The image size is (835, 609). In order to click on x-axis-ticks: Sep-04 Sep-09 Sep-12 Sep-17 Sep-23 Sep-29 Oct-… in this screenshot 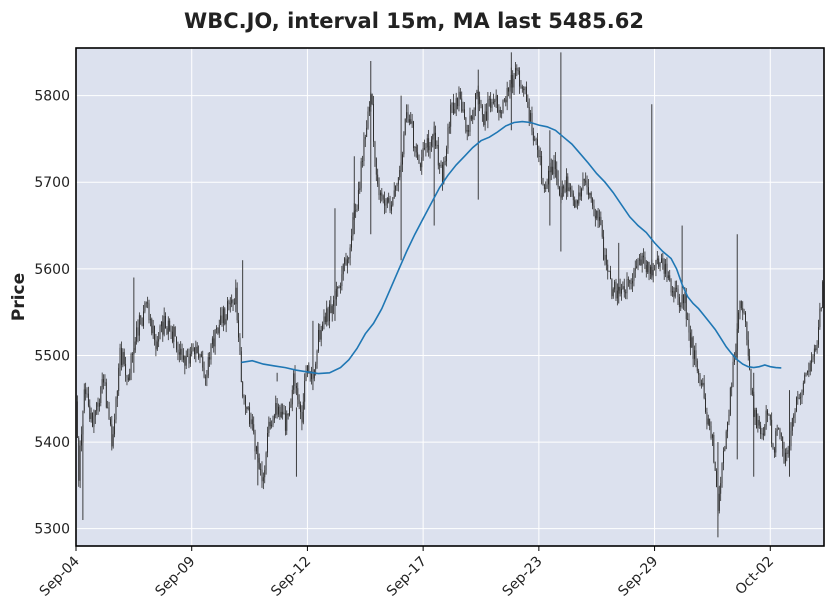, I will do `click(407, 573)`.